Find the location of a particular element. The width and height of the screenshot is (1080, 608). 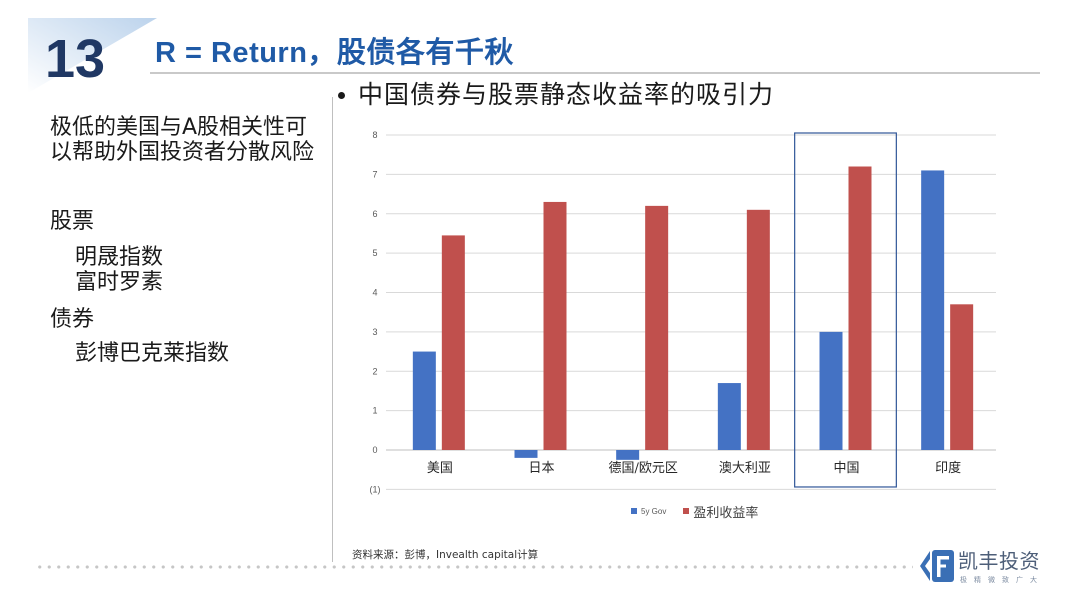

category-label: 美国 is located at coordinates (440, 468).